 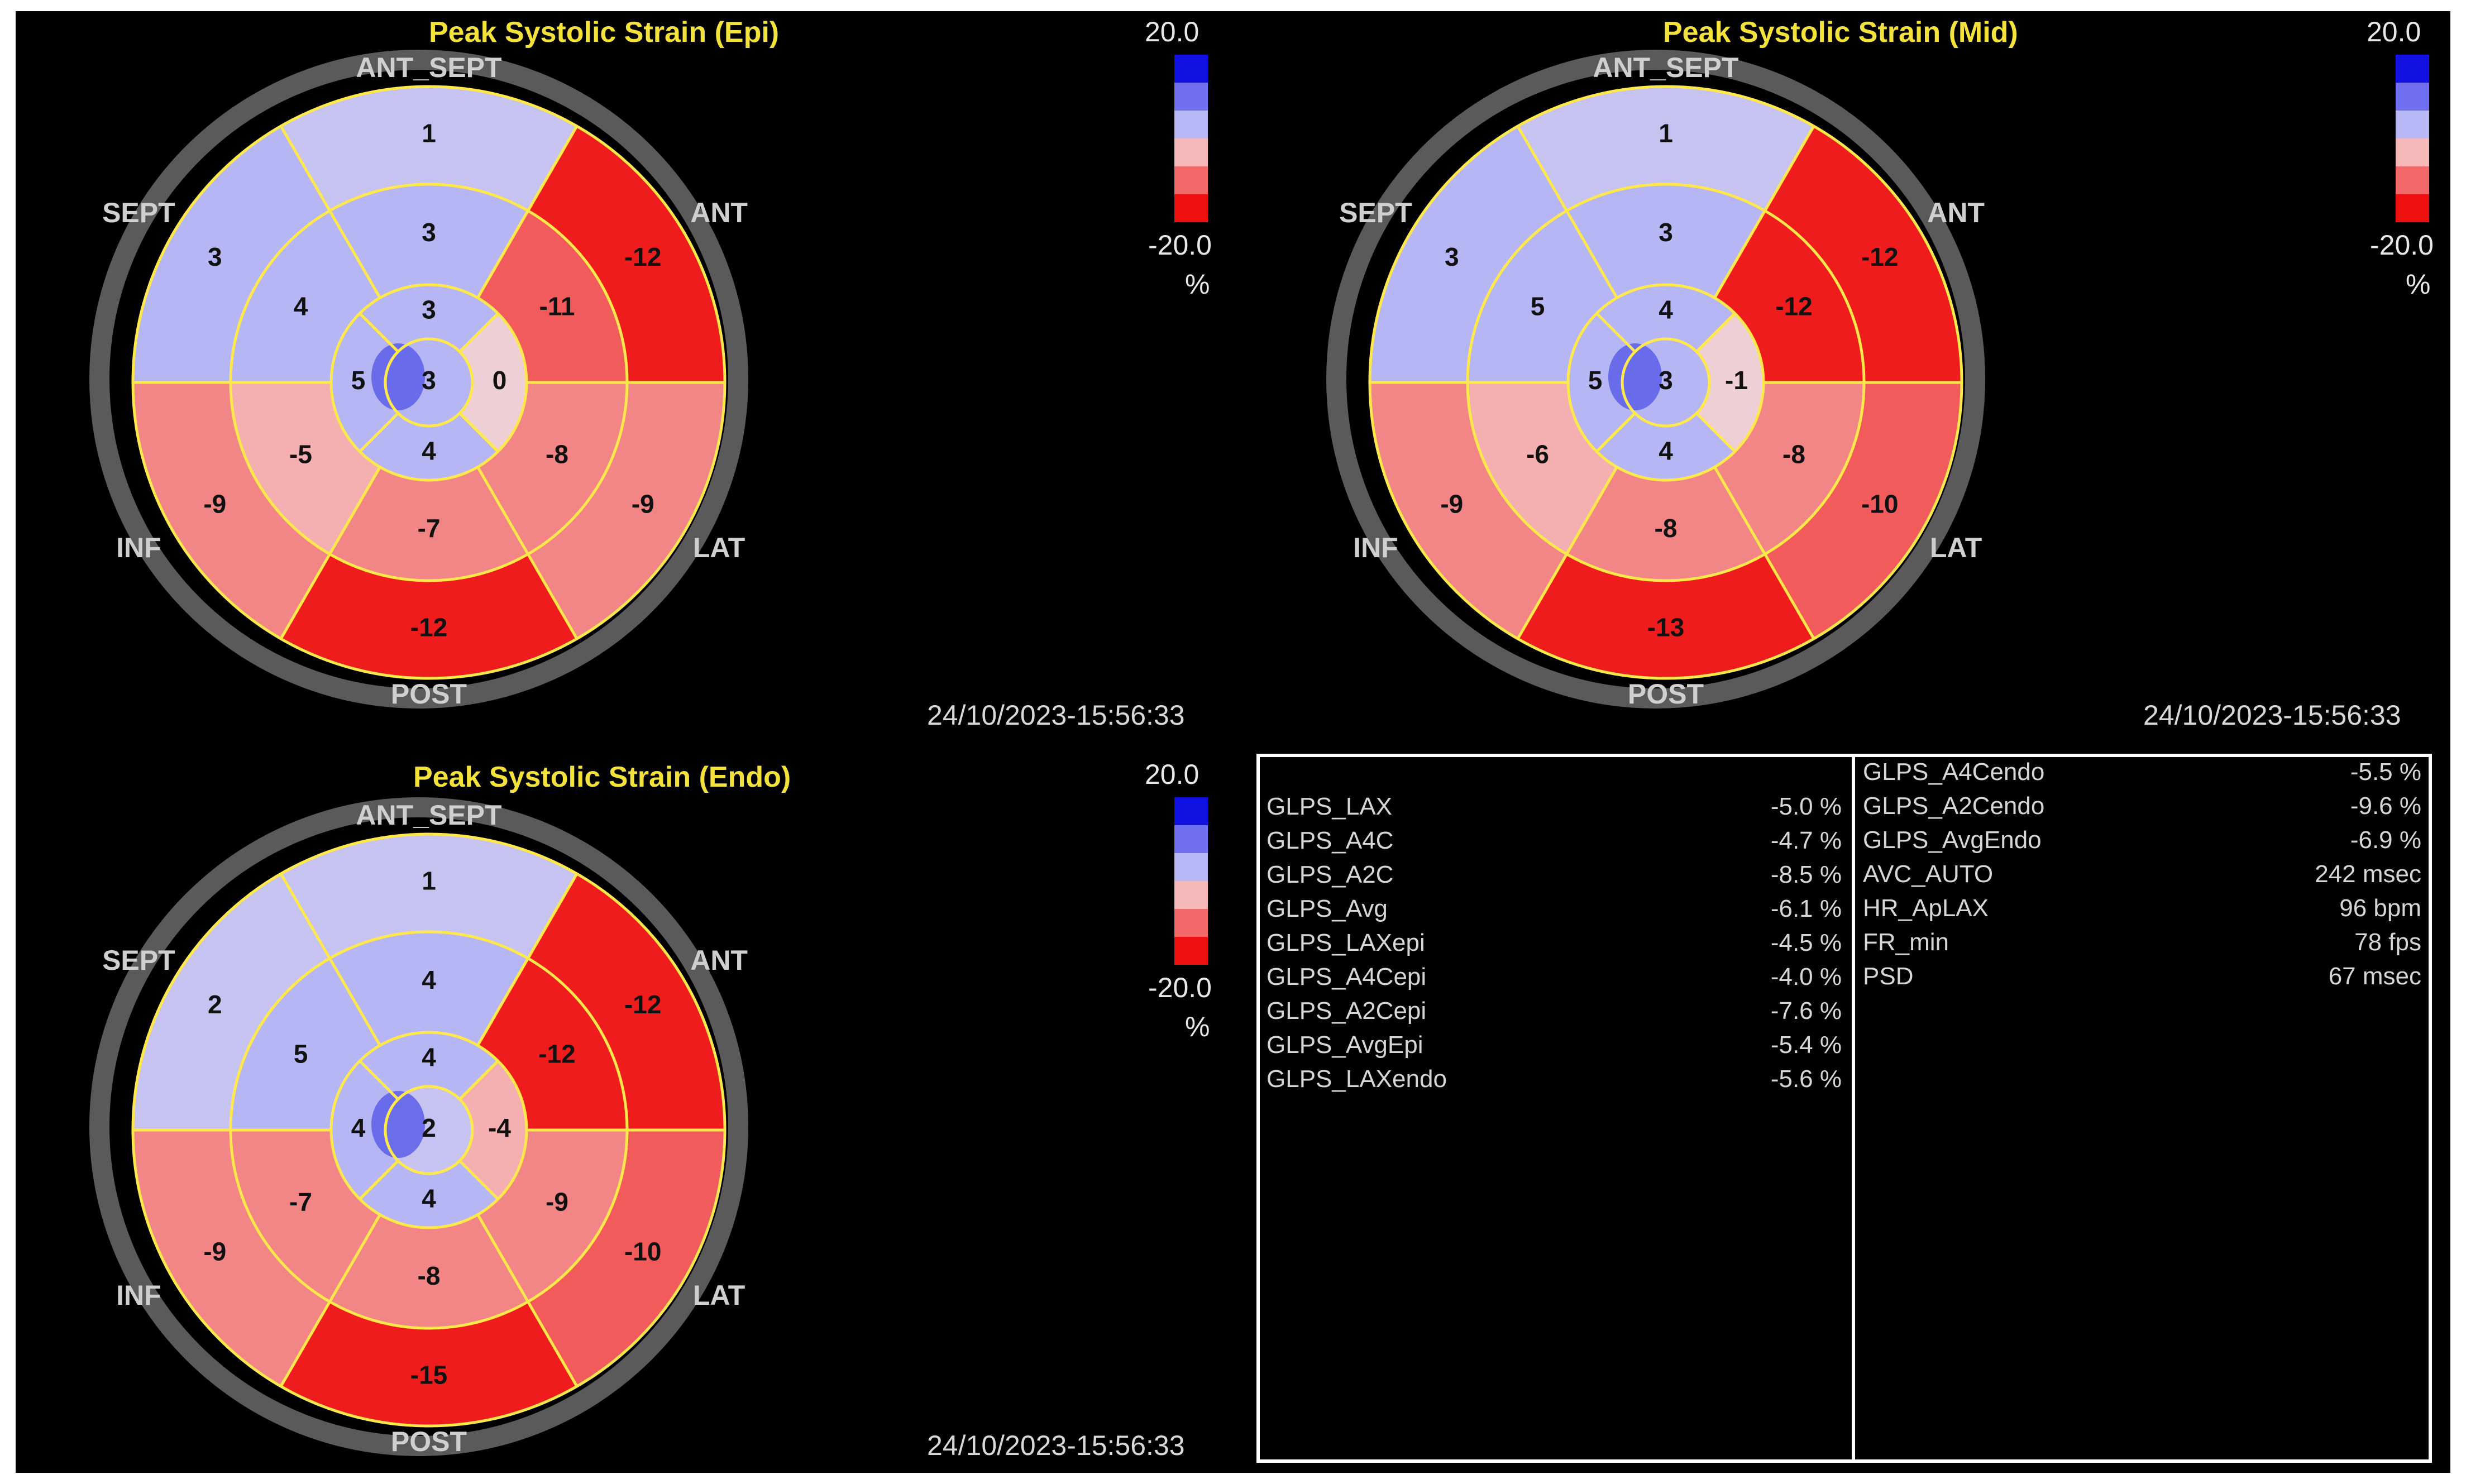 I want to click on segment-value: -12, so click(x=643, y=256).